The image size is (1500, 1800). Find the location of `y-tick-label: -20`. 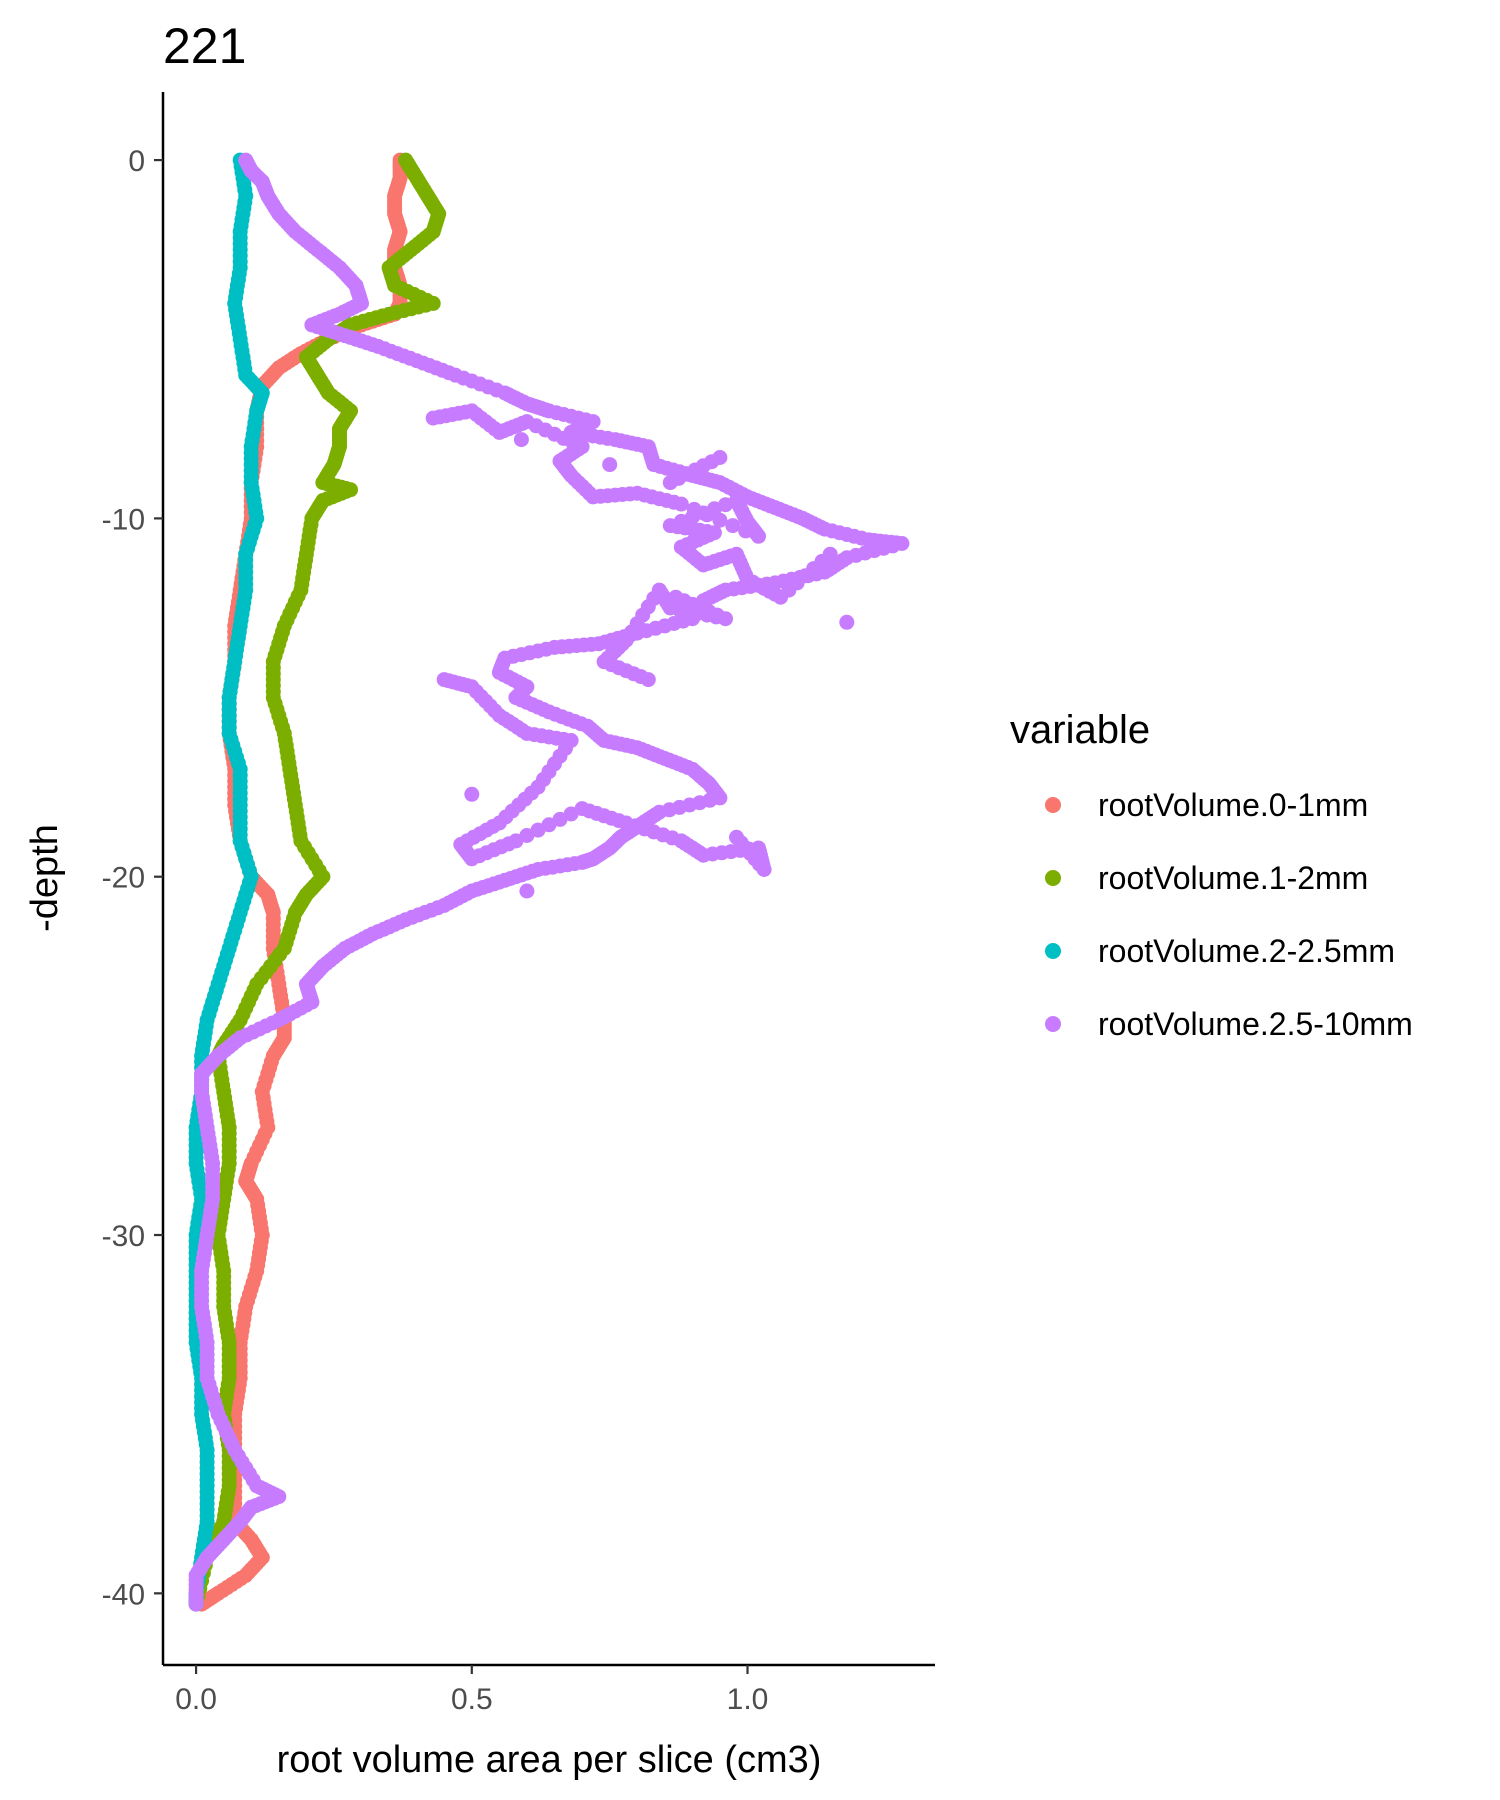

y-tick-label: -20 is located at coordinates (123, 878).